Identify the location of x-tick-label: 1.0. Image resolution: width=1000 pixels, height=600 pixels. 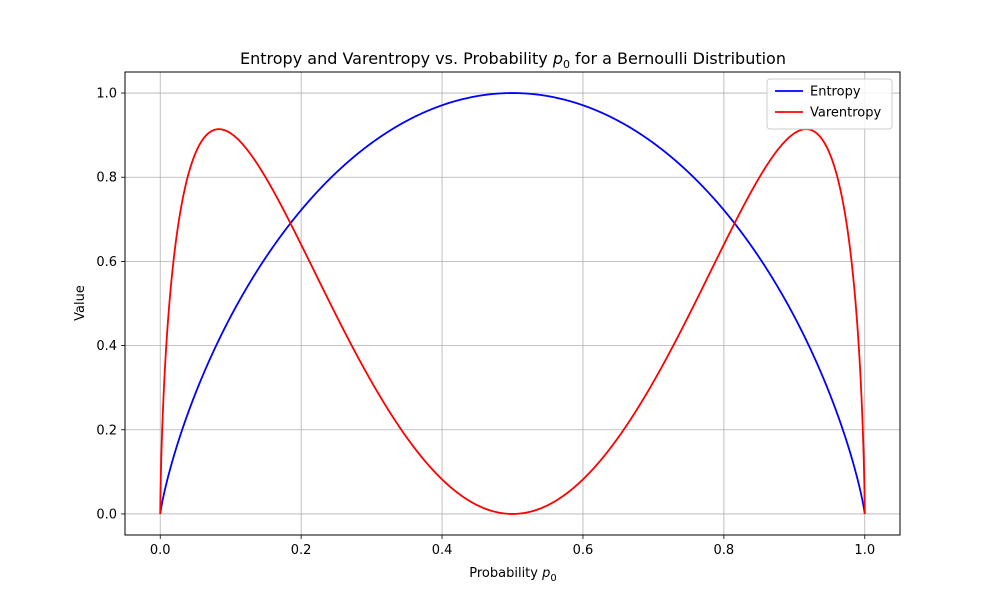
(864, 550).